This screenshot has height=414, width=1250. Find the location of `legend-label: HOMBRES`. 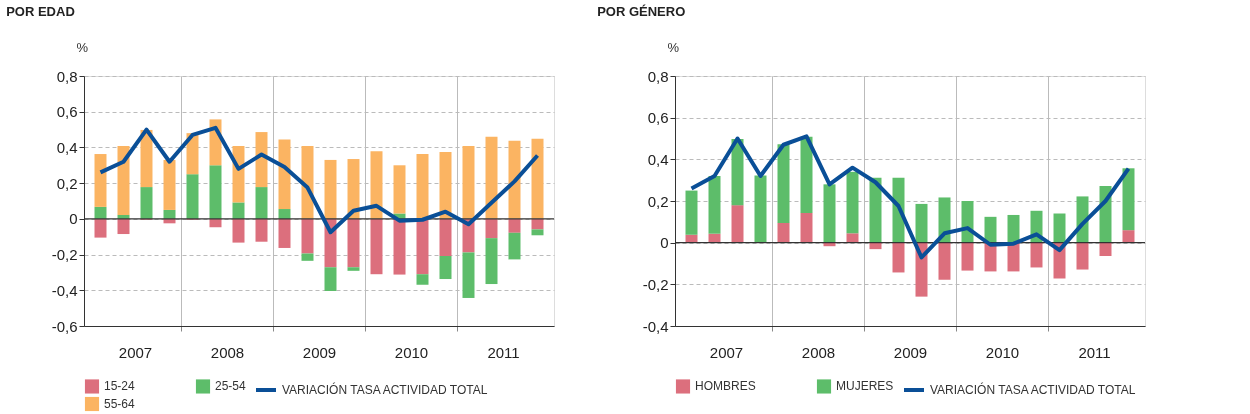

legend-label: HOMBRES is located at coordinates (725, 386).